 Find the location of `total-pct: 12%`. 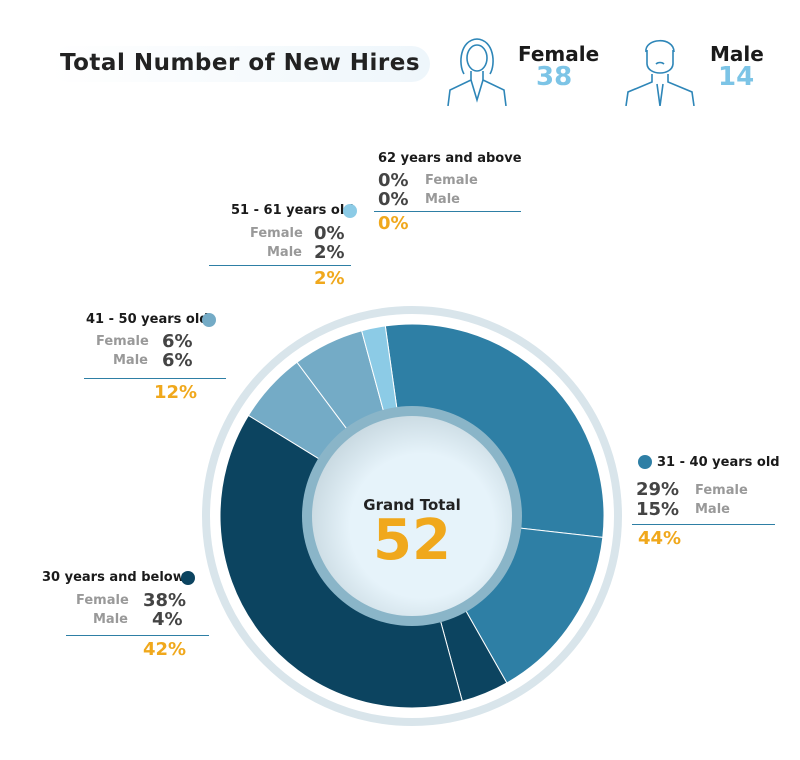

total-pct: 12% is located at coordinates (176, 392).